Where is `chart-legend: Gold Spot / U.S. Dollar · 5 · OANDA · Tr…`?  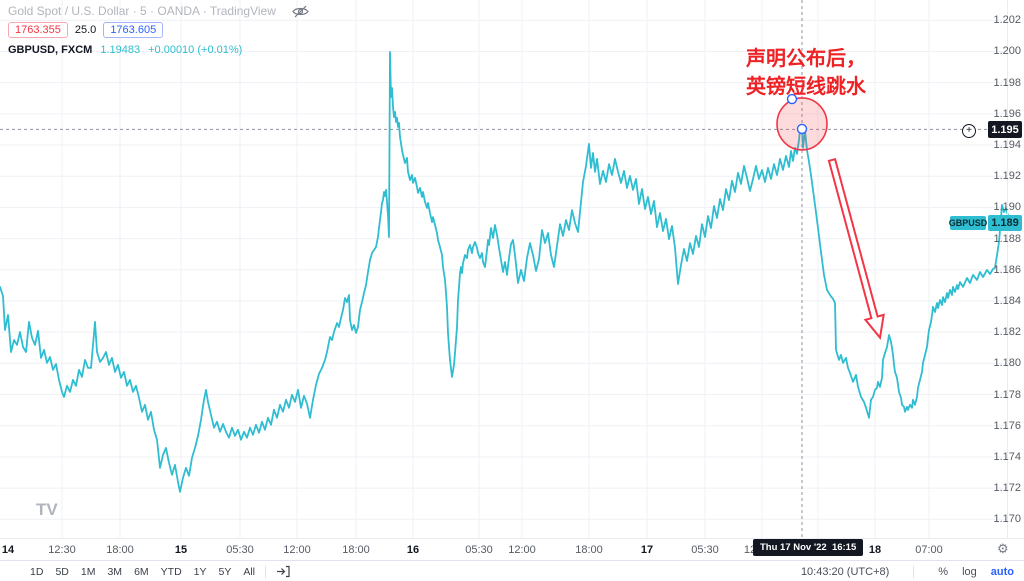 chart-legend: Gold Spot / U.S. Dollar · 5 · OANDA · Tr… is located at coordinates (158, 30).